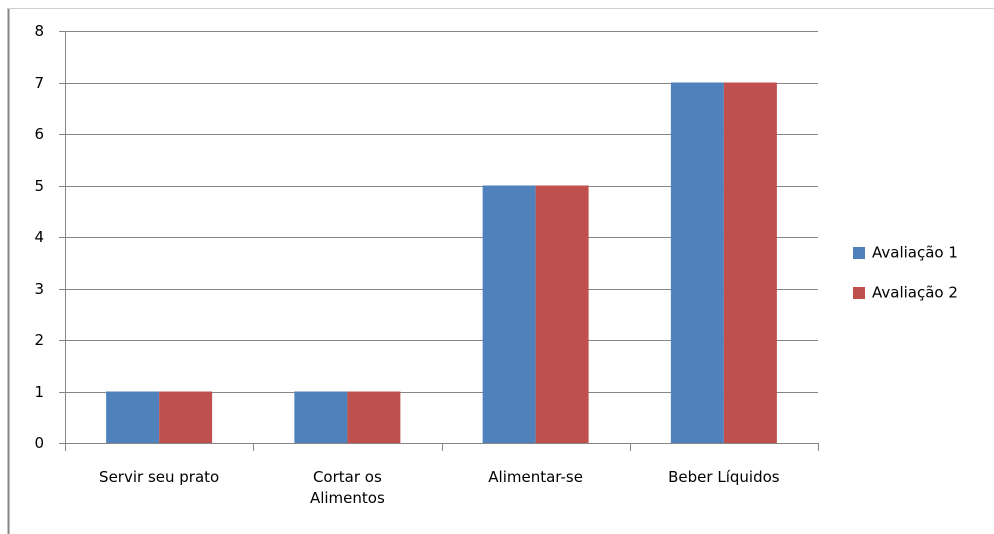 The height and width of the screenshot is (534, 994). Describe the element at coordinates (915, 293) in the screenshot. I see `legend-label: Avaliação 2` at that location.